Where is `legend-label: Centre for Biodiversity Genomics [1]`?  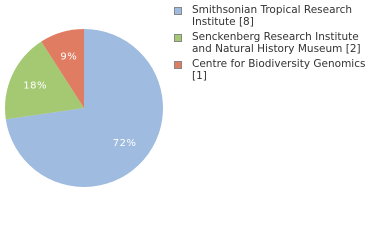 legend-label: Centre for Biodiversity Genomics [1] is located at coordinates (279, 70).